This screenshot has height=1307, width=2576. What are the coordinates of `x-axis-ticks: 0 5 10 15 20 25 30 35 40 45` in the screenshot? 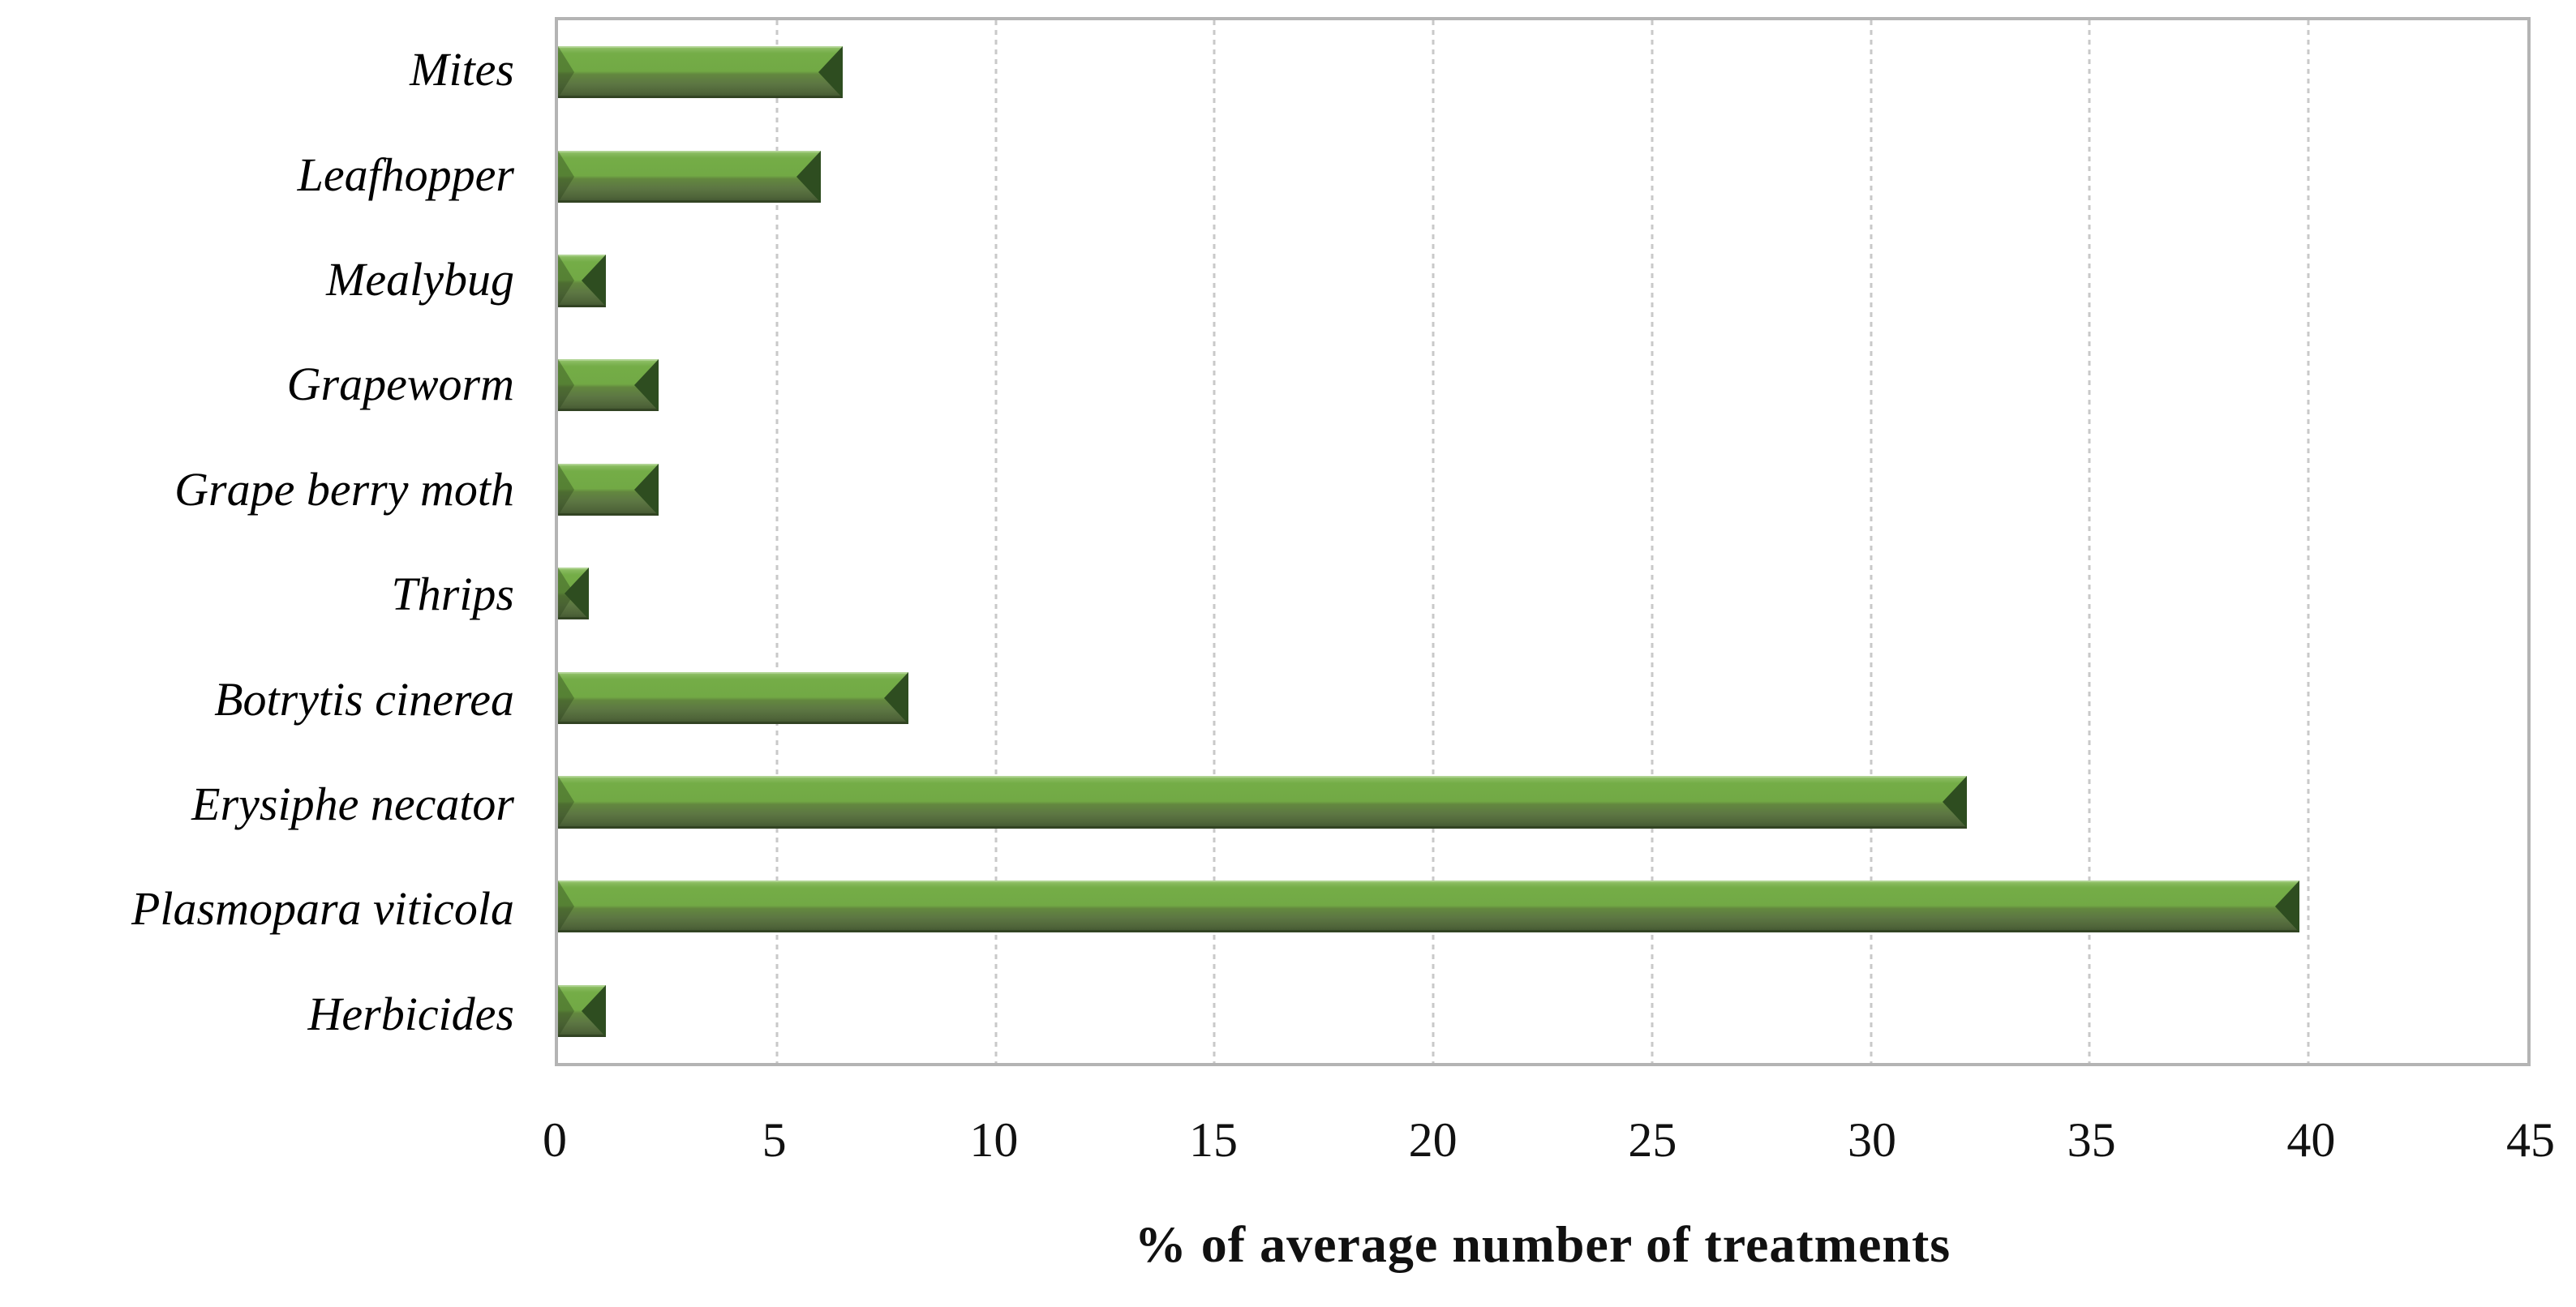 It's located at (1549, 1144).